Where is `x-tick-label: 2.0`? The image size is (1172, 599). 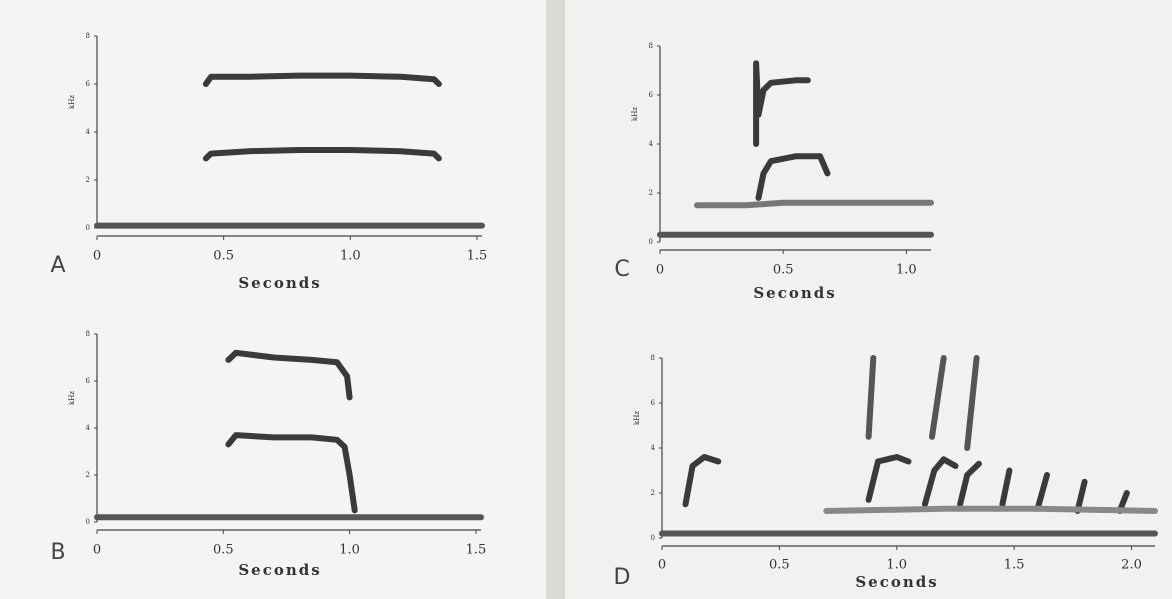 x-tick-label: 2.0 is located at coordinates (1131, 565).